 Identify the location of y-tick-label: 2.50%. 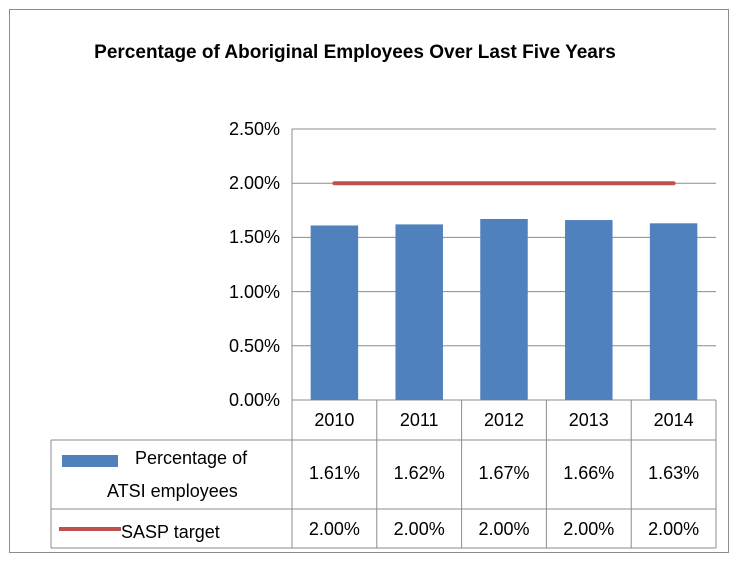
(254, 129).